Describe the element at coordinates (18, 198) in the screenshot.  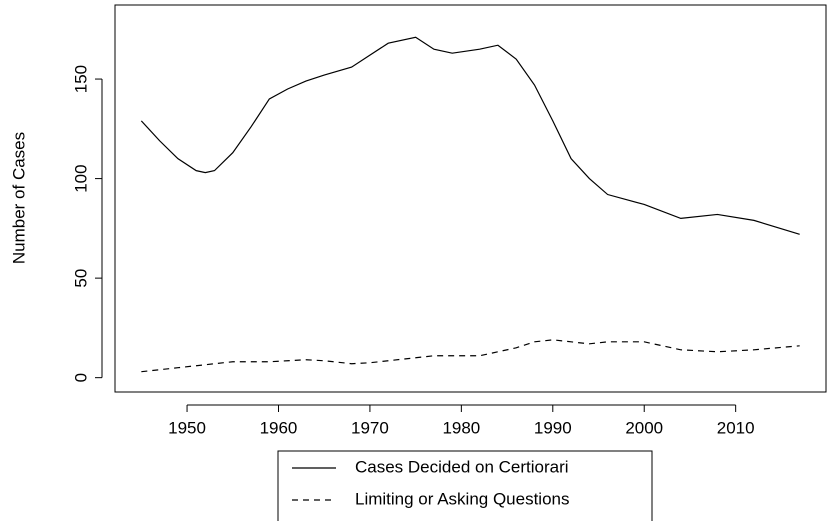
I see `y-axis-label: Number of Cases` at that location.